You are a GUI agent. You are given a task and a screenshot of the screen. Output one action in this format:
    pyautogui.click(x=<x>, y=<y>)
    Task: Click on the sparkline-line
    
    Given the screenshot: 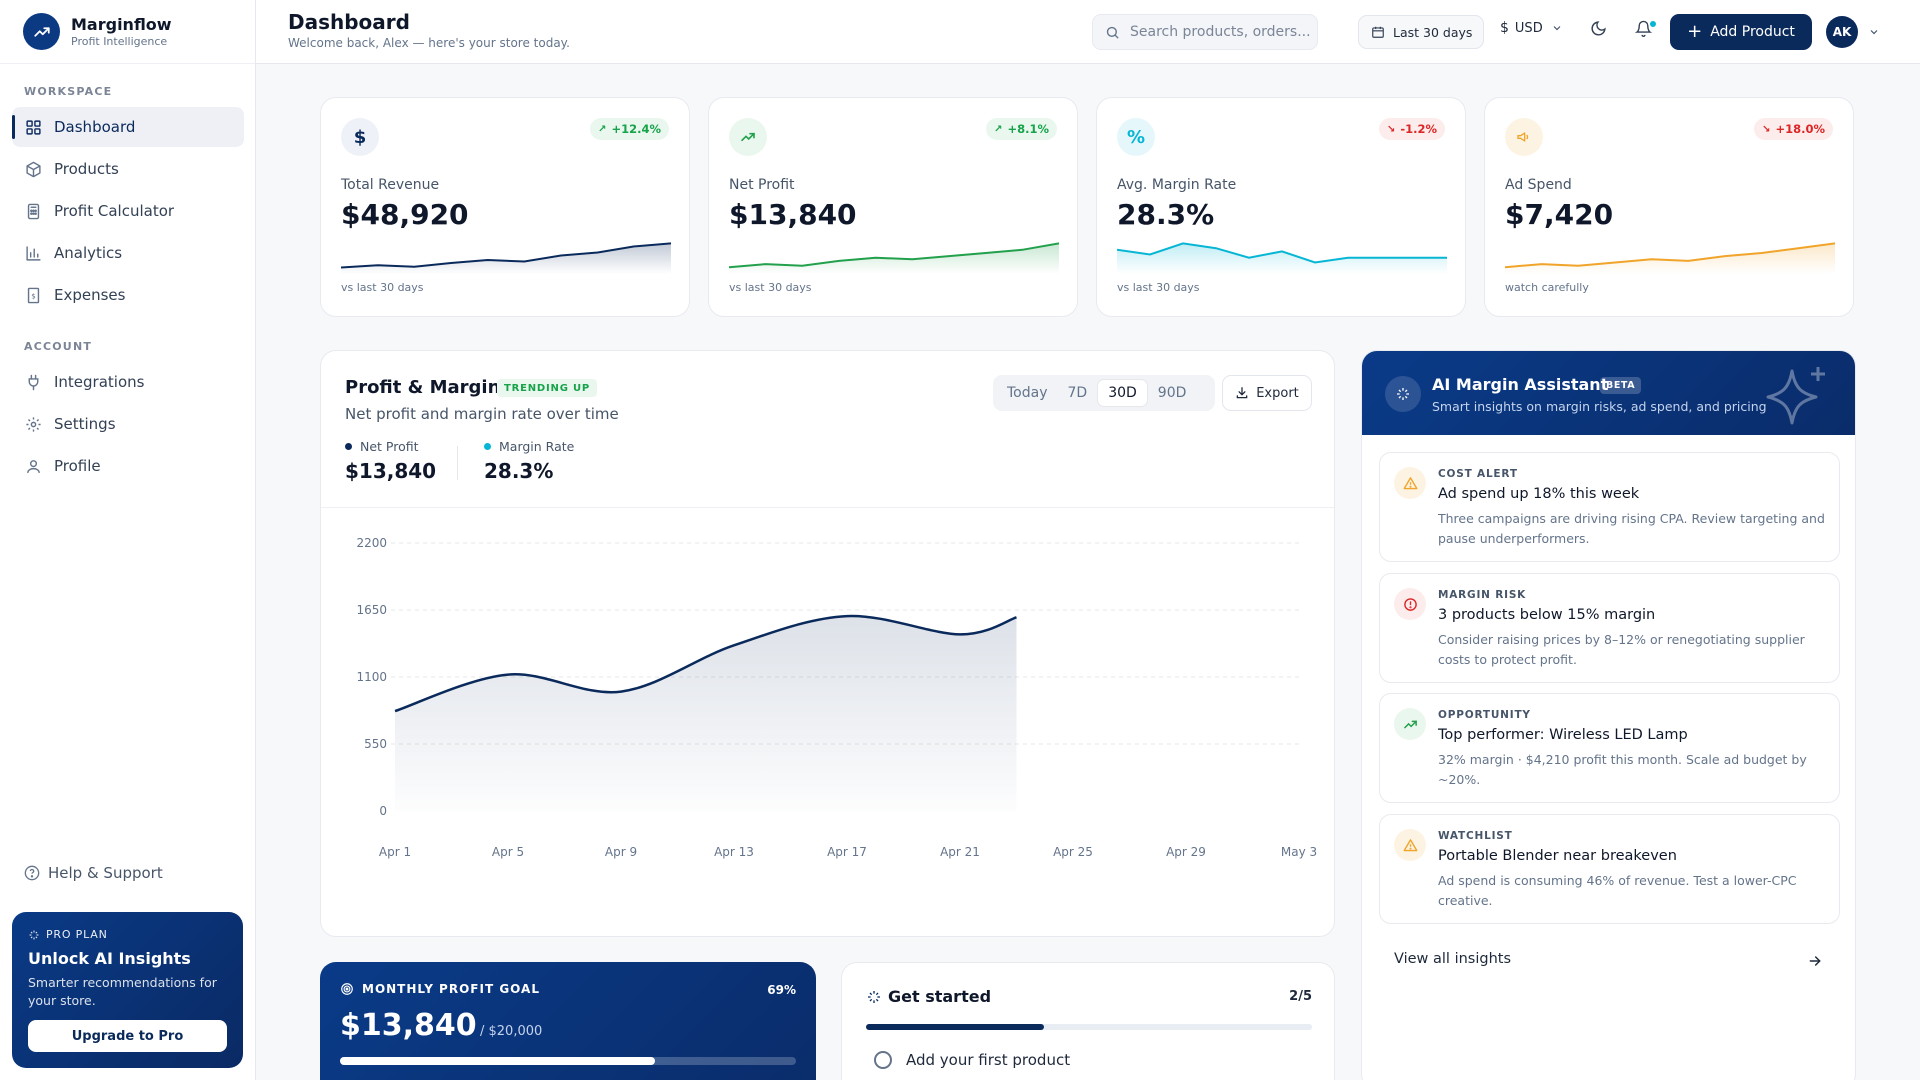 What is the action you would take?
    pyautogui.click(x=1282, y=253)
    